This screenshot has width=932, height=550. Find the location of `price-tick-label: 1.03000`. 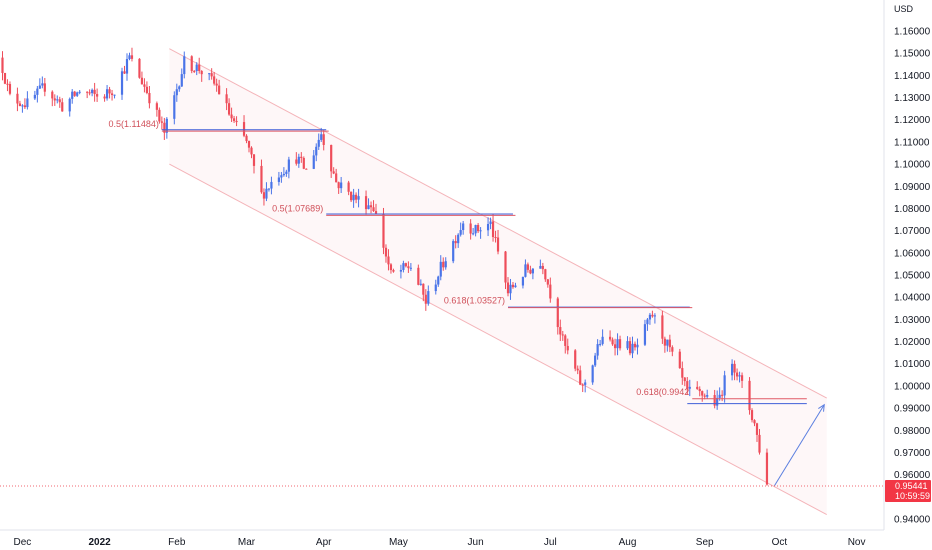

price-tick-label: 1.03000 is located at coordinates (912, 320).